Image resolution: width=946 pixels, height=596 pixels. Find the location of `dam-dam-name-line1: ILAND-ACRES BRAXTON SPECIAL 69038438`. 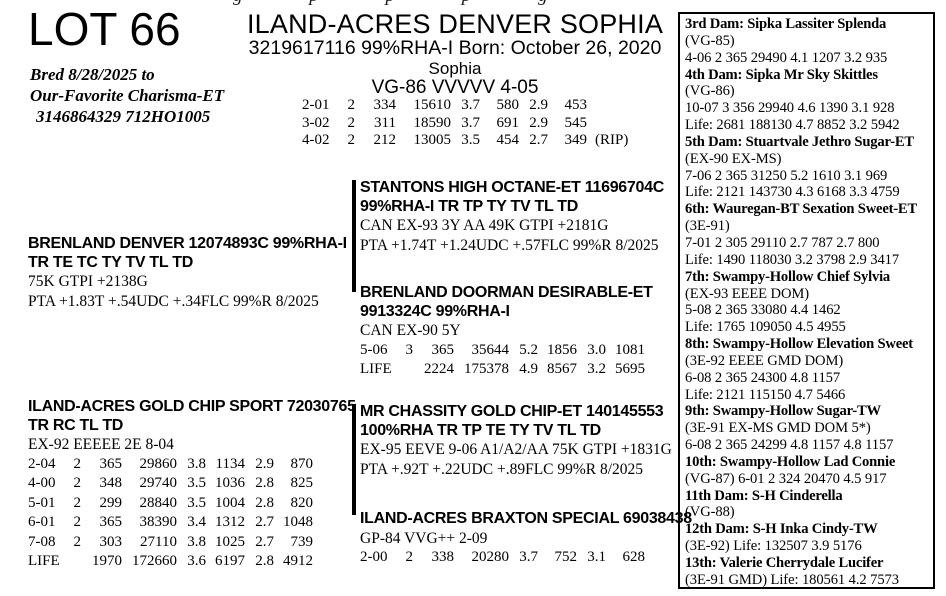

dam-dam-name-line1: ILAND-ACRES BRAXTON SPECIAL 69038438 is located at coordinates (526, 518).